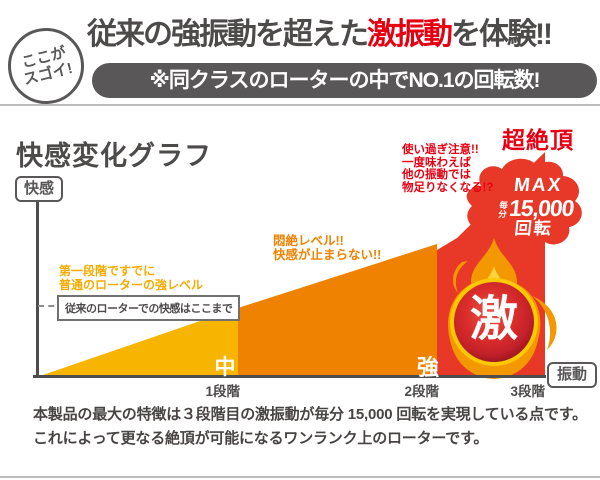 This screenshot has height=480, width=600. What do you see at coordinates (300, 105) in the screenshot?
I see `header-divider` at bounding box center [300, 105].